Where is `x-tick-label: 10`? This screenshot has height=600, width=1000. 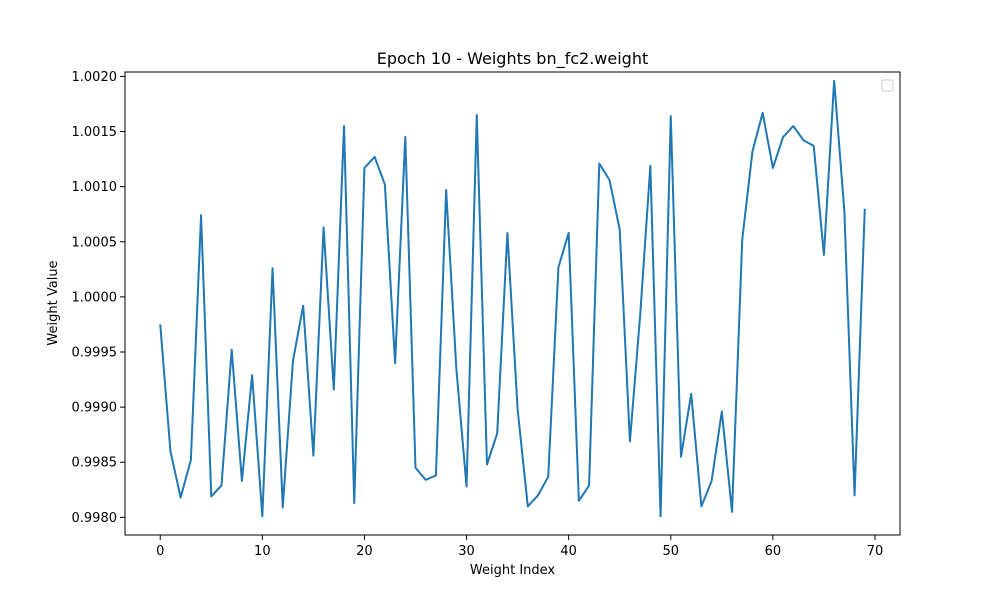
x-tick-label: 10 is located at coordinates (262, 551).